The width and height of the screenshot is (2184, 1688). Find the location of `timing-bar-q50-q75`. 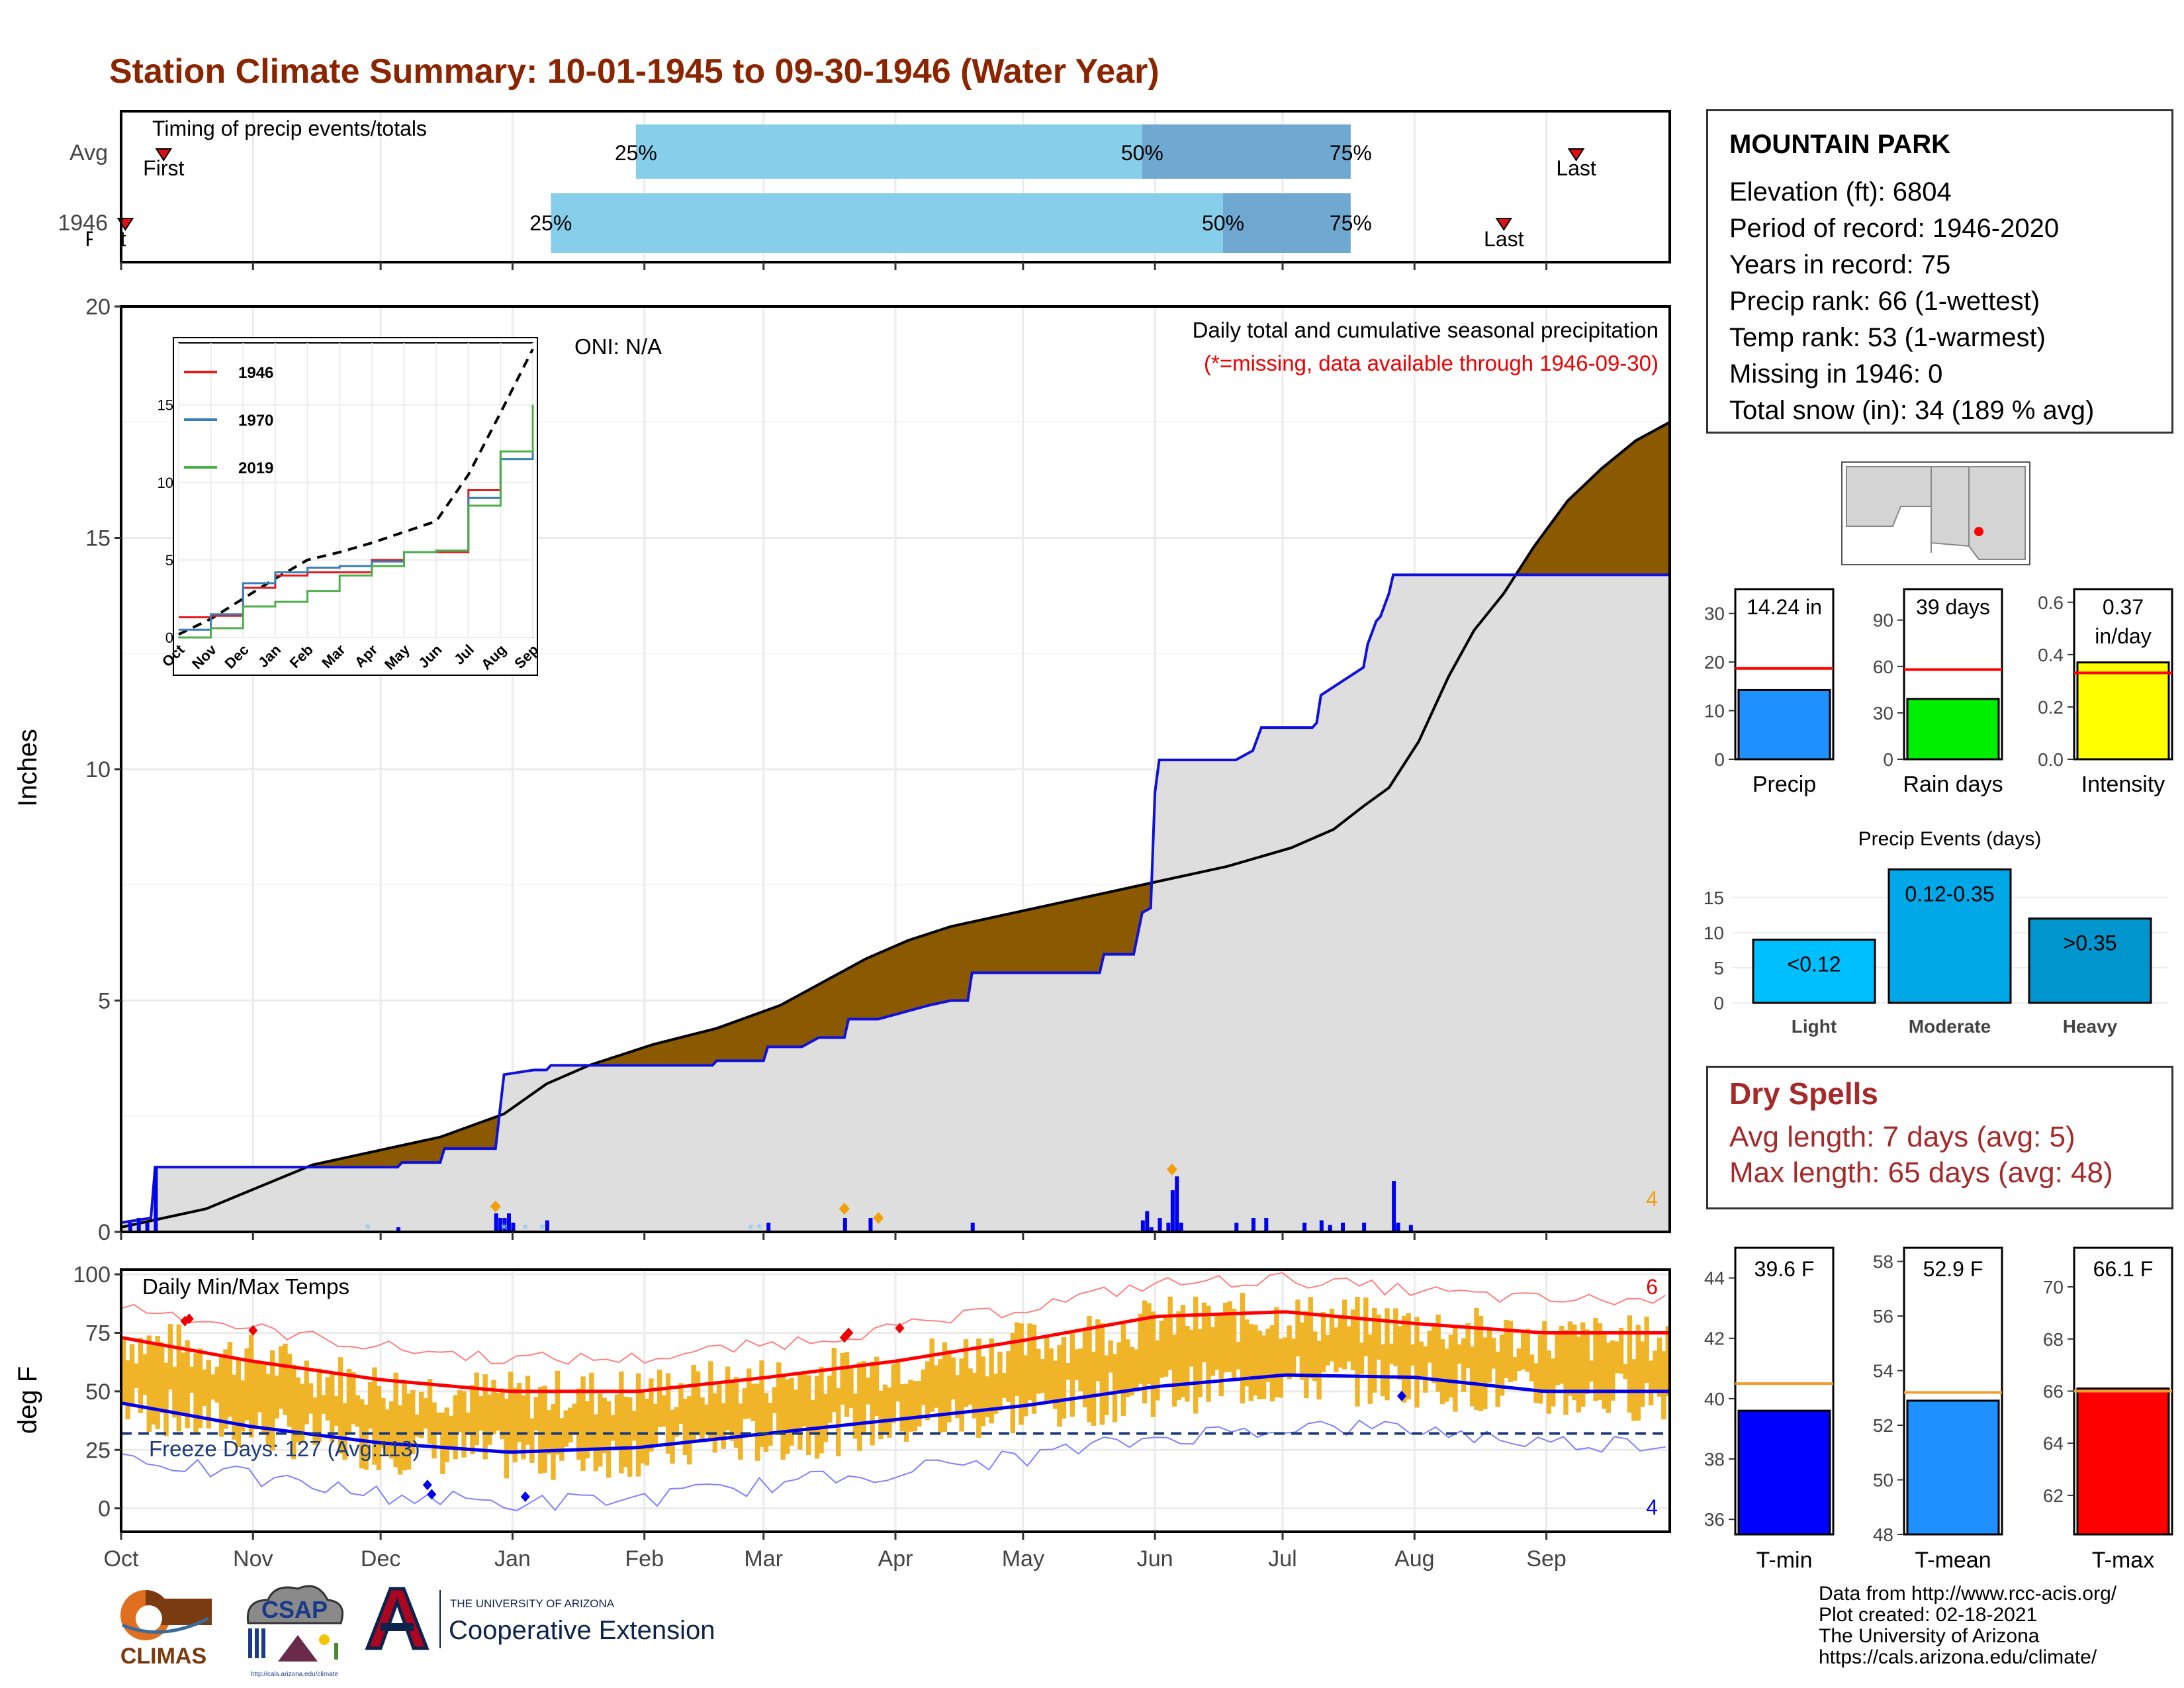

timing-bar-q50-q75 is located at coordinates (1246, 151).